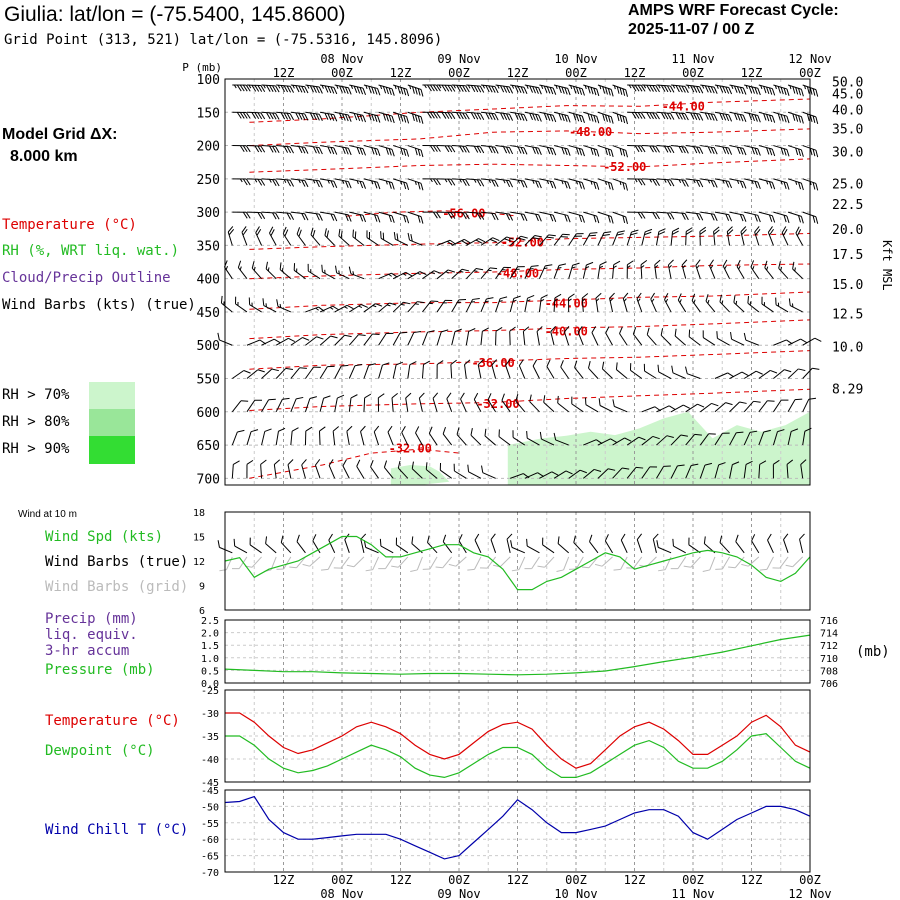 The image size is (900, 900). What do you see at coordinates (210, 659) in the screenshot?
I see `precip-tick: 1.0` at bounding box center [210, 659].